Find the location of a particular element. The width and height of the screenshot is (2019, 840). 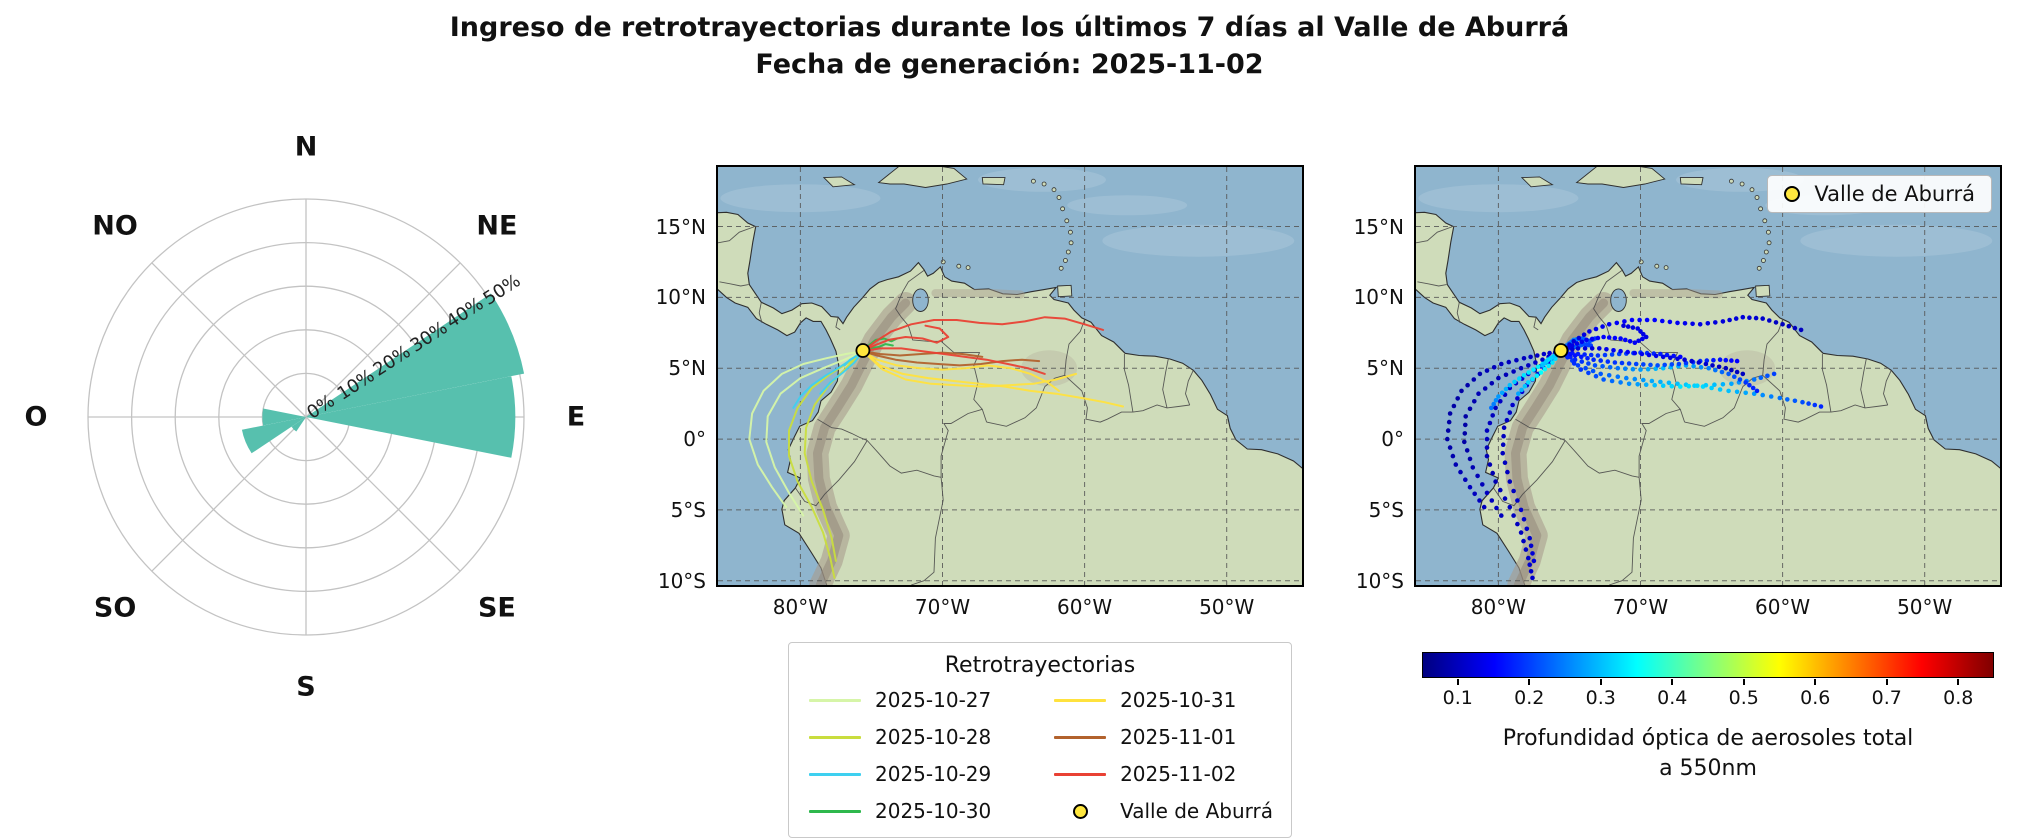

map-x-tick-label: 50°W is located at coordinates (1925, 607).